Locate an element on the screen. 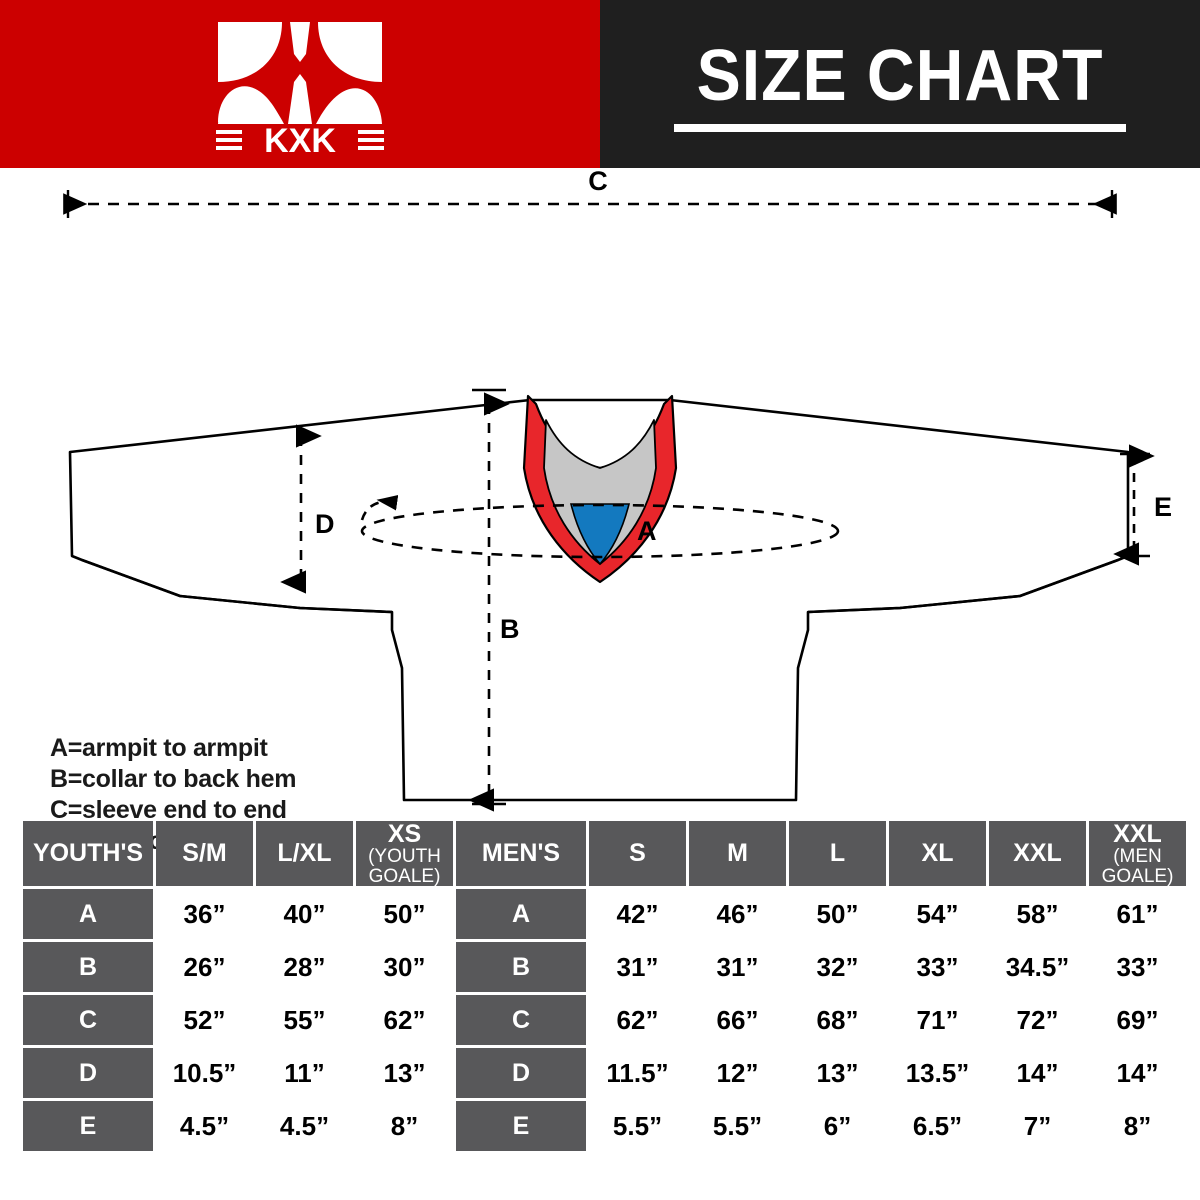 The image size is (1200, 1200). column-header-men-s: MEN'S is located at coordinates (521, 853).